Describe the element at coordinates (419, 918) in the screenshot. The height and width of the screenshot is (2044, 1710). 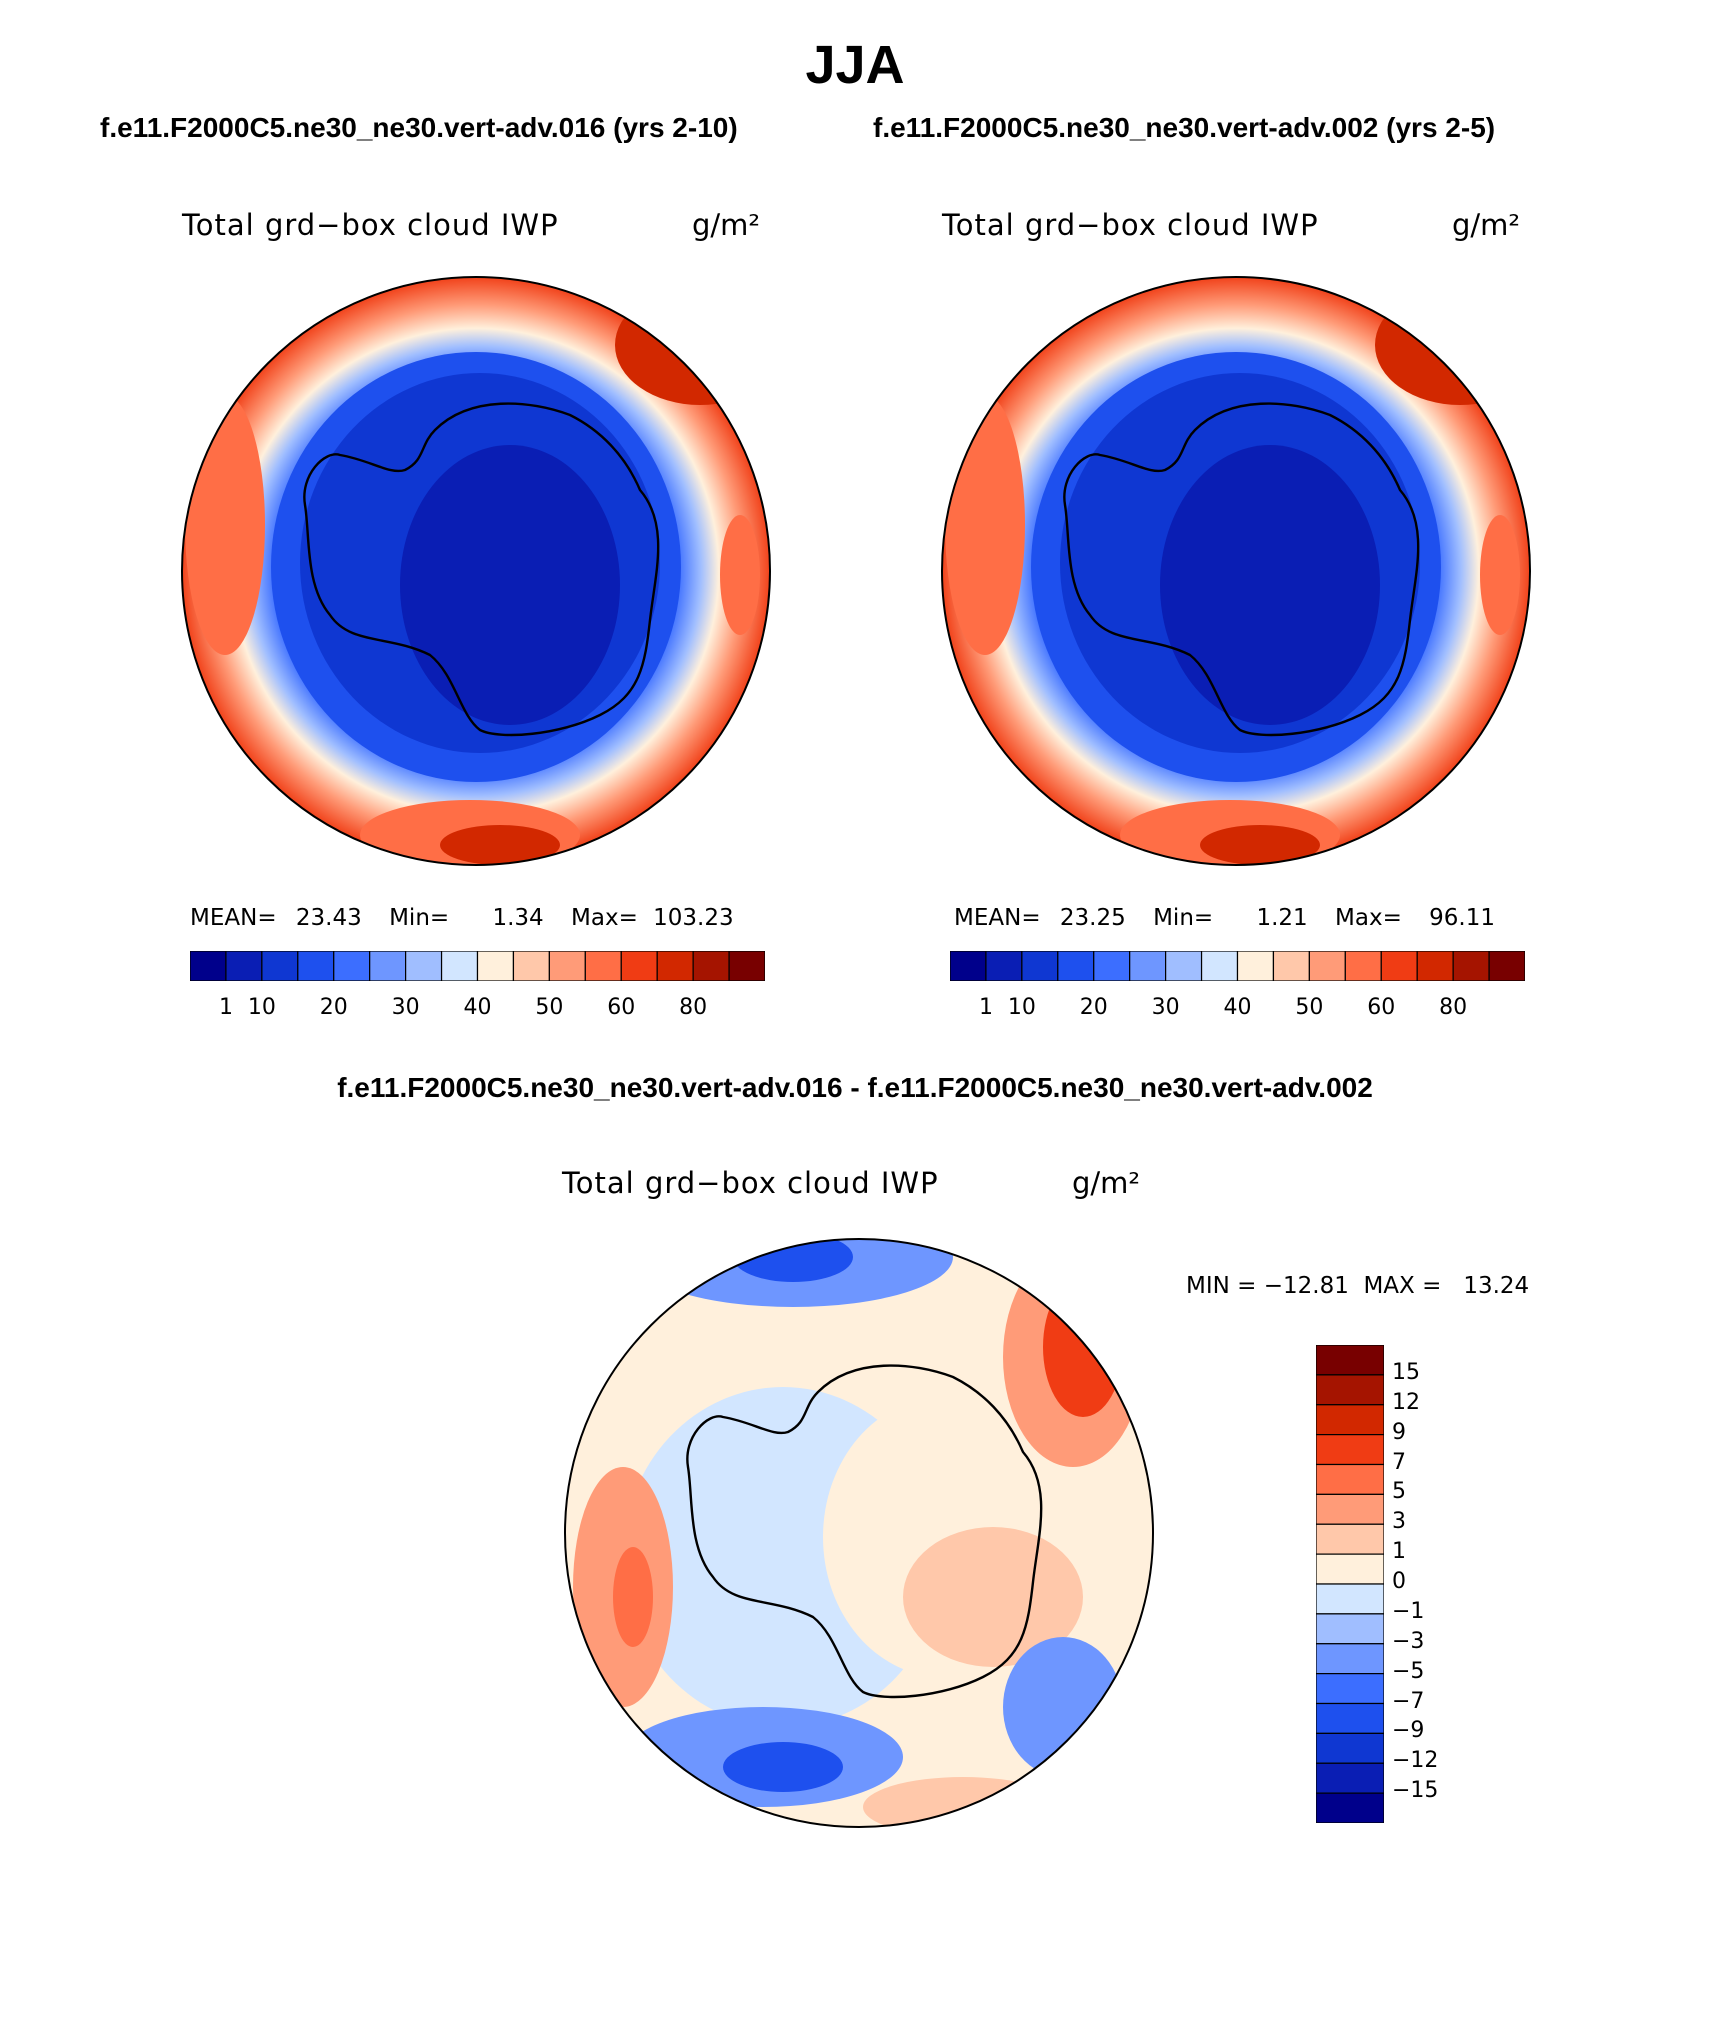
I see `panel1-min-label: Min=` at that location.